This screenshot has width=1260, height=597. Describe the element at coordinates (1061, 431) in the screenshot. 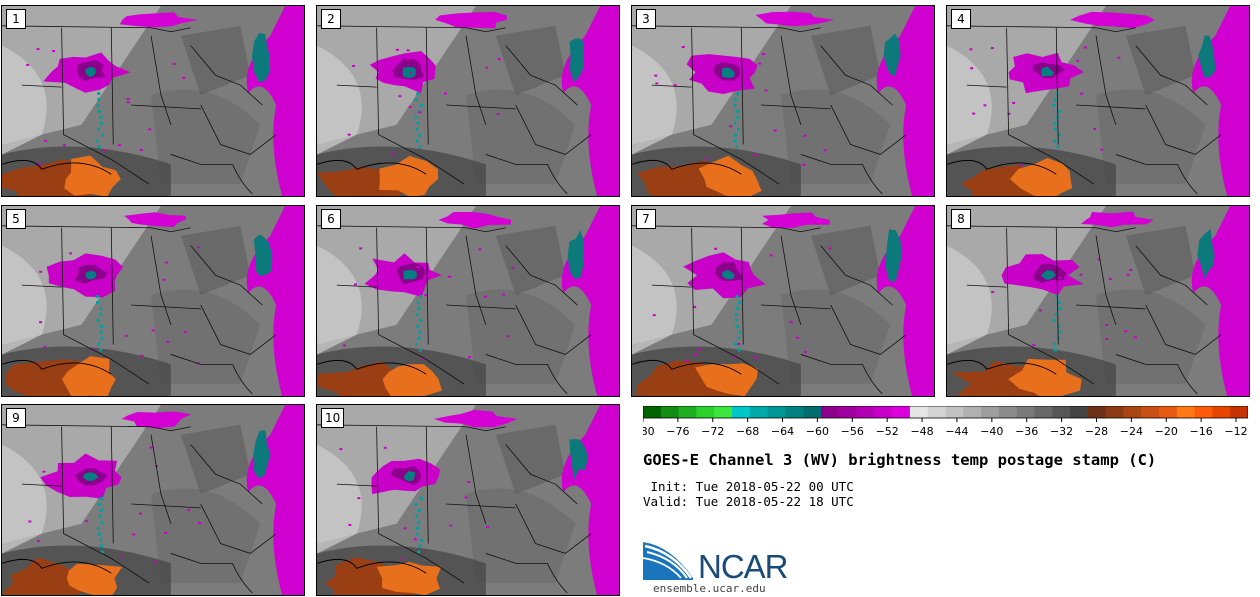

I see `colorbar-tick-label: −32` at that location.